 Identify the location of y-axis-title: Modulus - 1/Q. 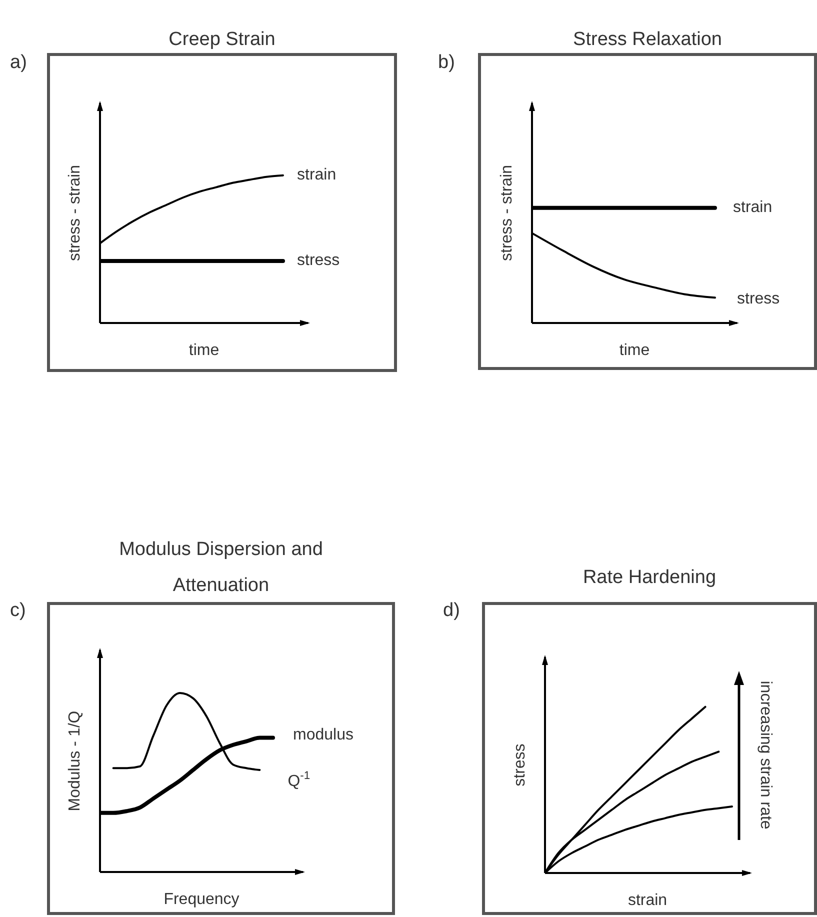
(75, 761).